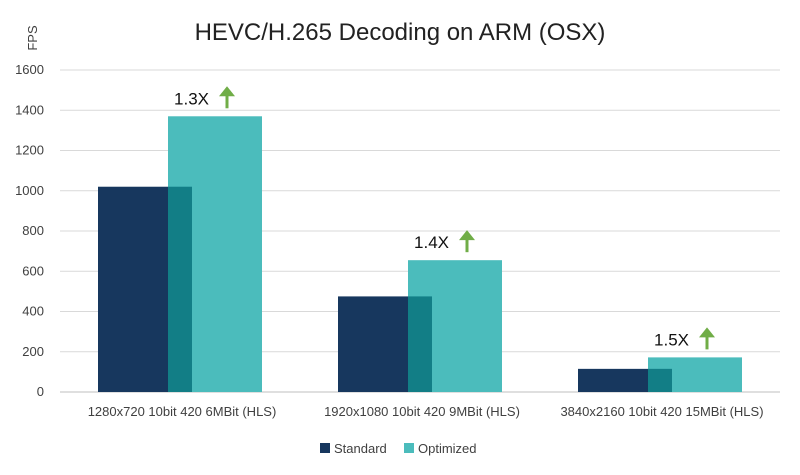 The height and width of the screenshot is (475, 800). What do you see at coordinates (360, 448) in the screenshot?
I see `legend-label-standard: Standard` at bounding box center [360, 448].